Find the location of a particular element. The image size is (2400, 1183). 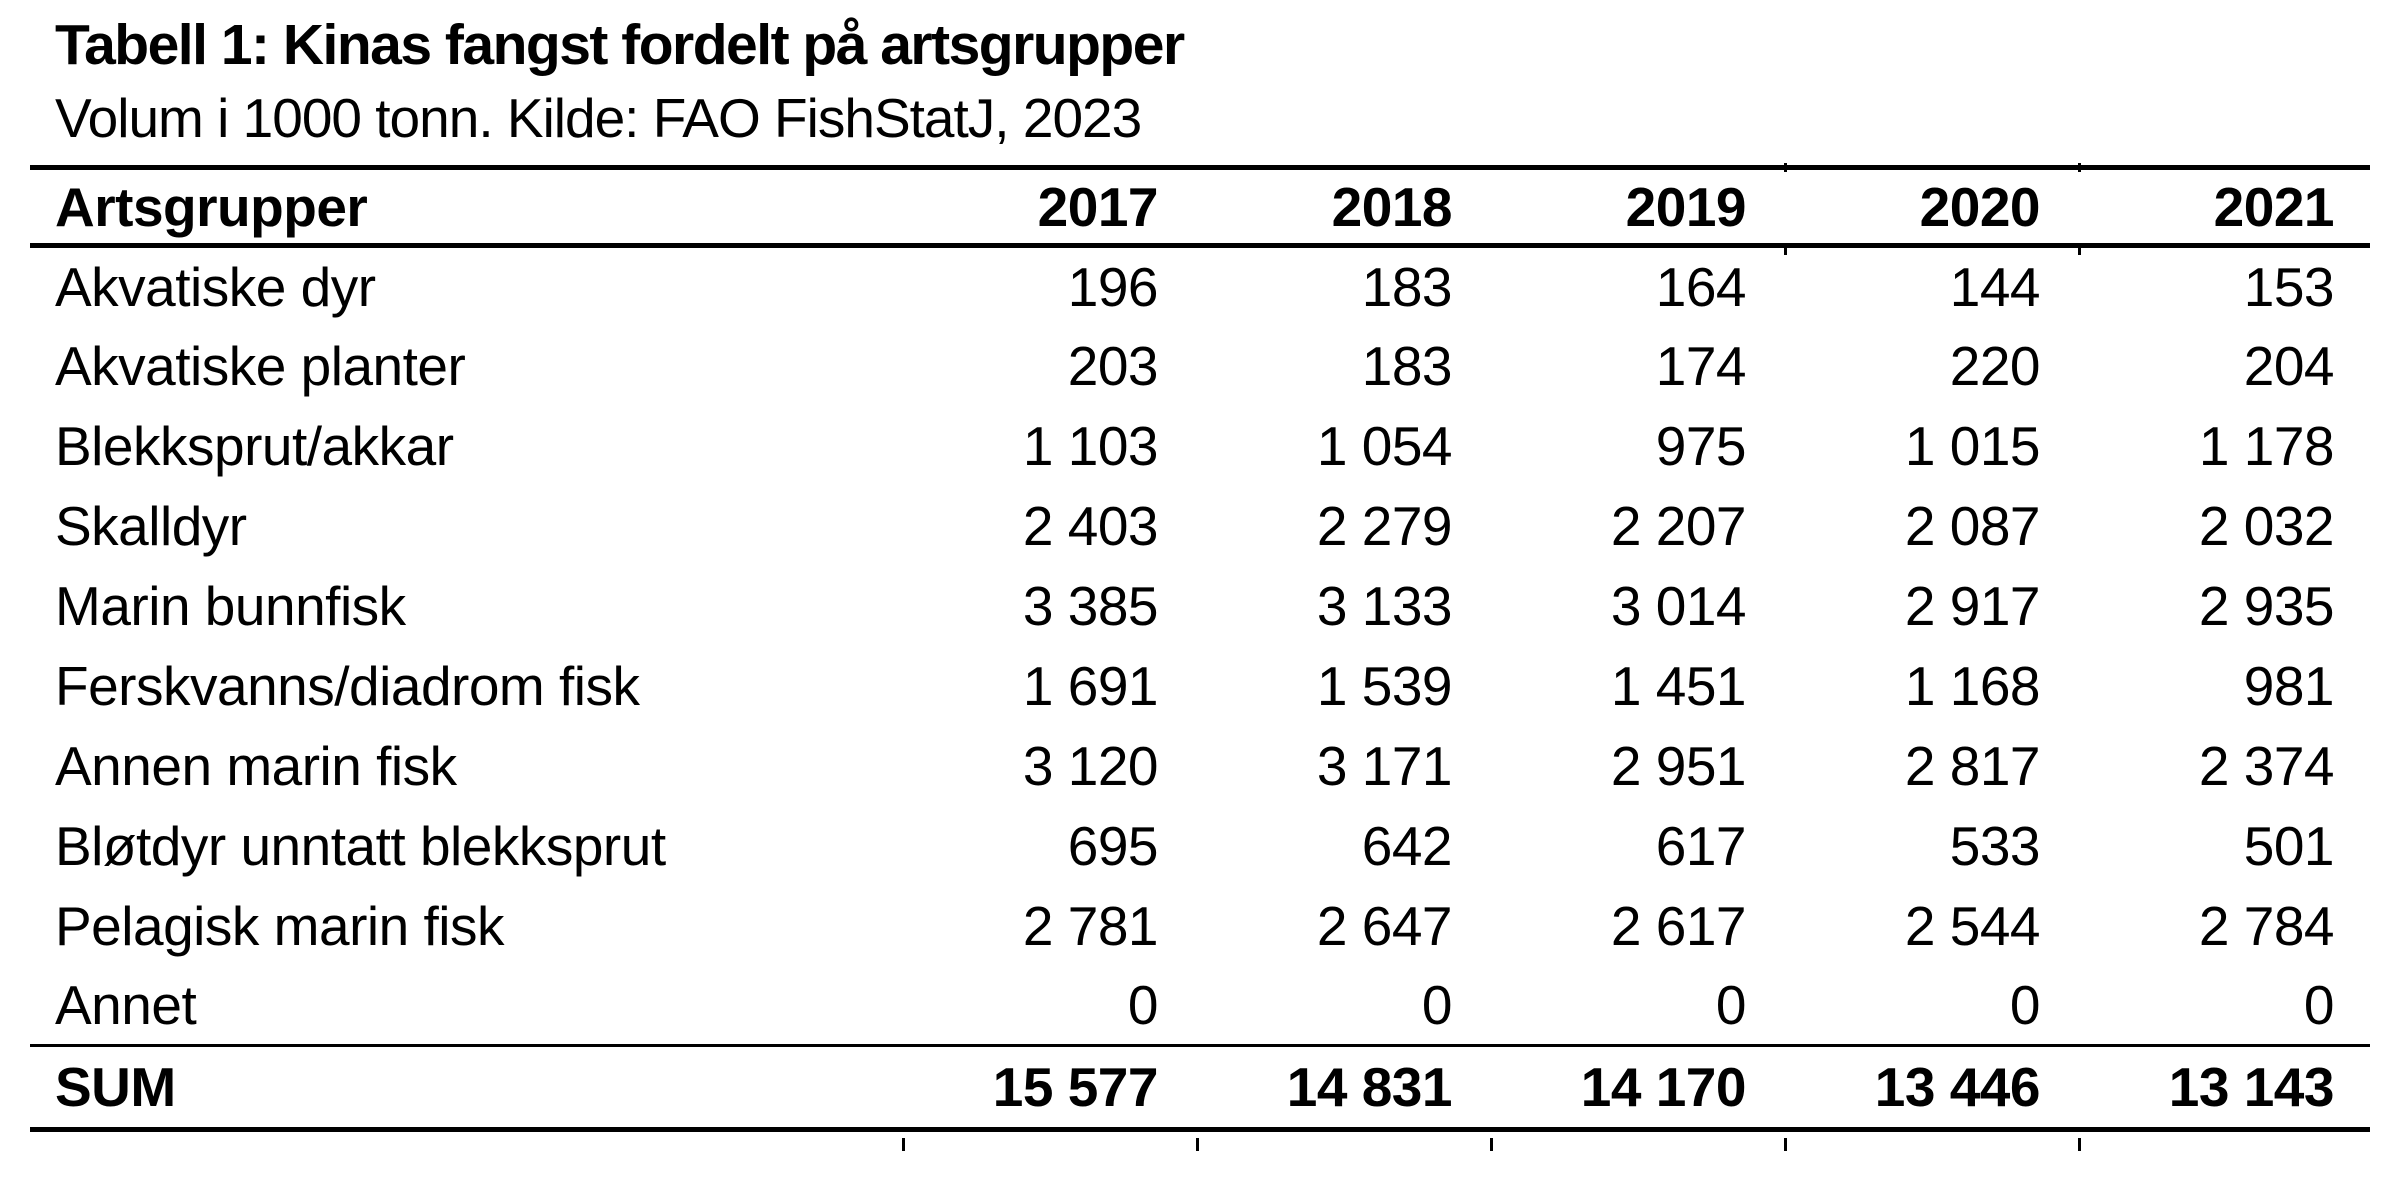

value-cell: 2 032 is located at coordinates (2266, 525).